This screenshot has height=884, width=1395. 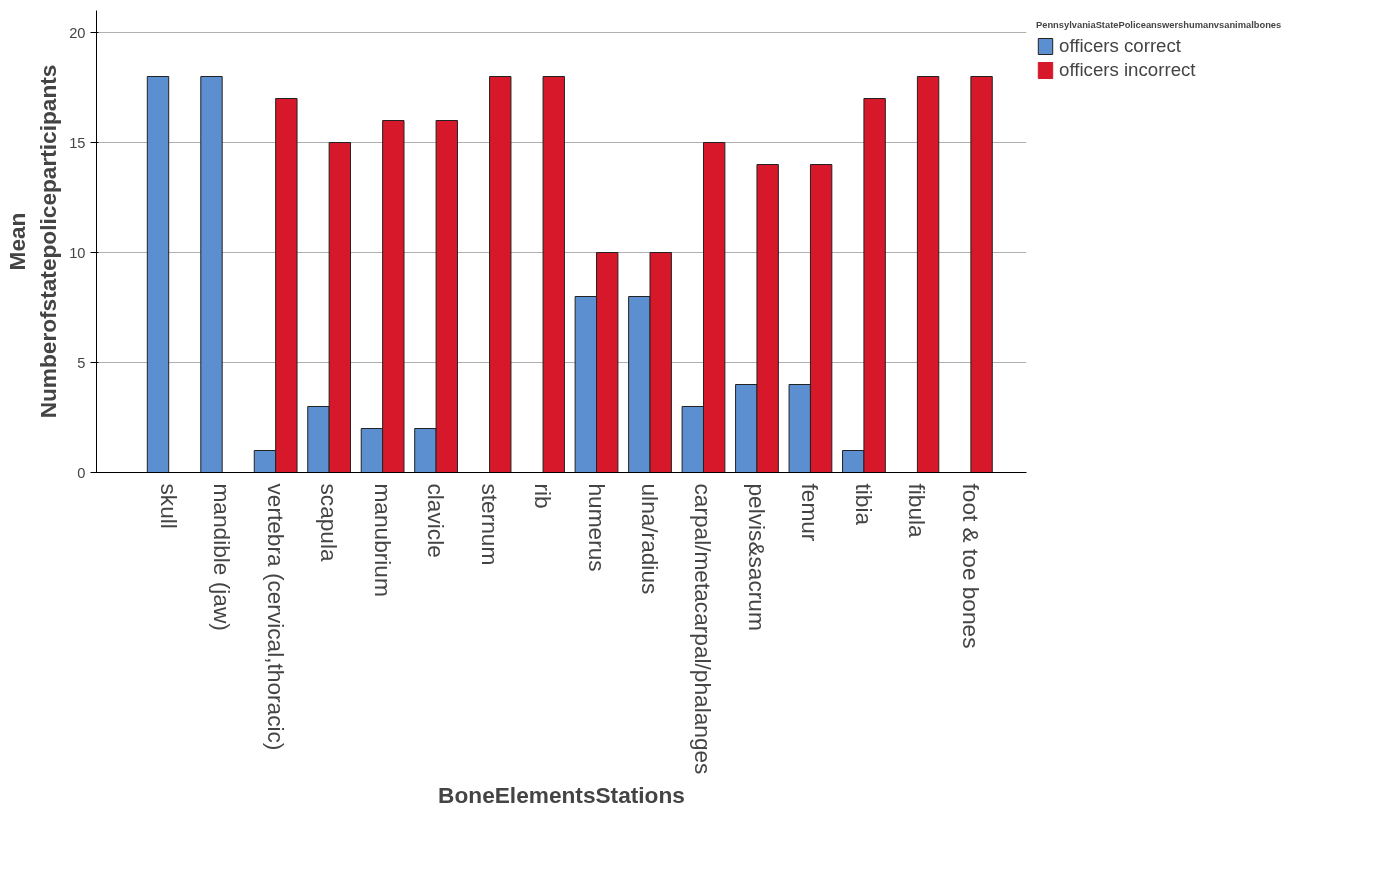 I want to click on y-tick-label: 5, so click(x=81, y=362).